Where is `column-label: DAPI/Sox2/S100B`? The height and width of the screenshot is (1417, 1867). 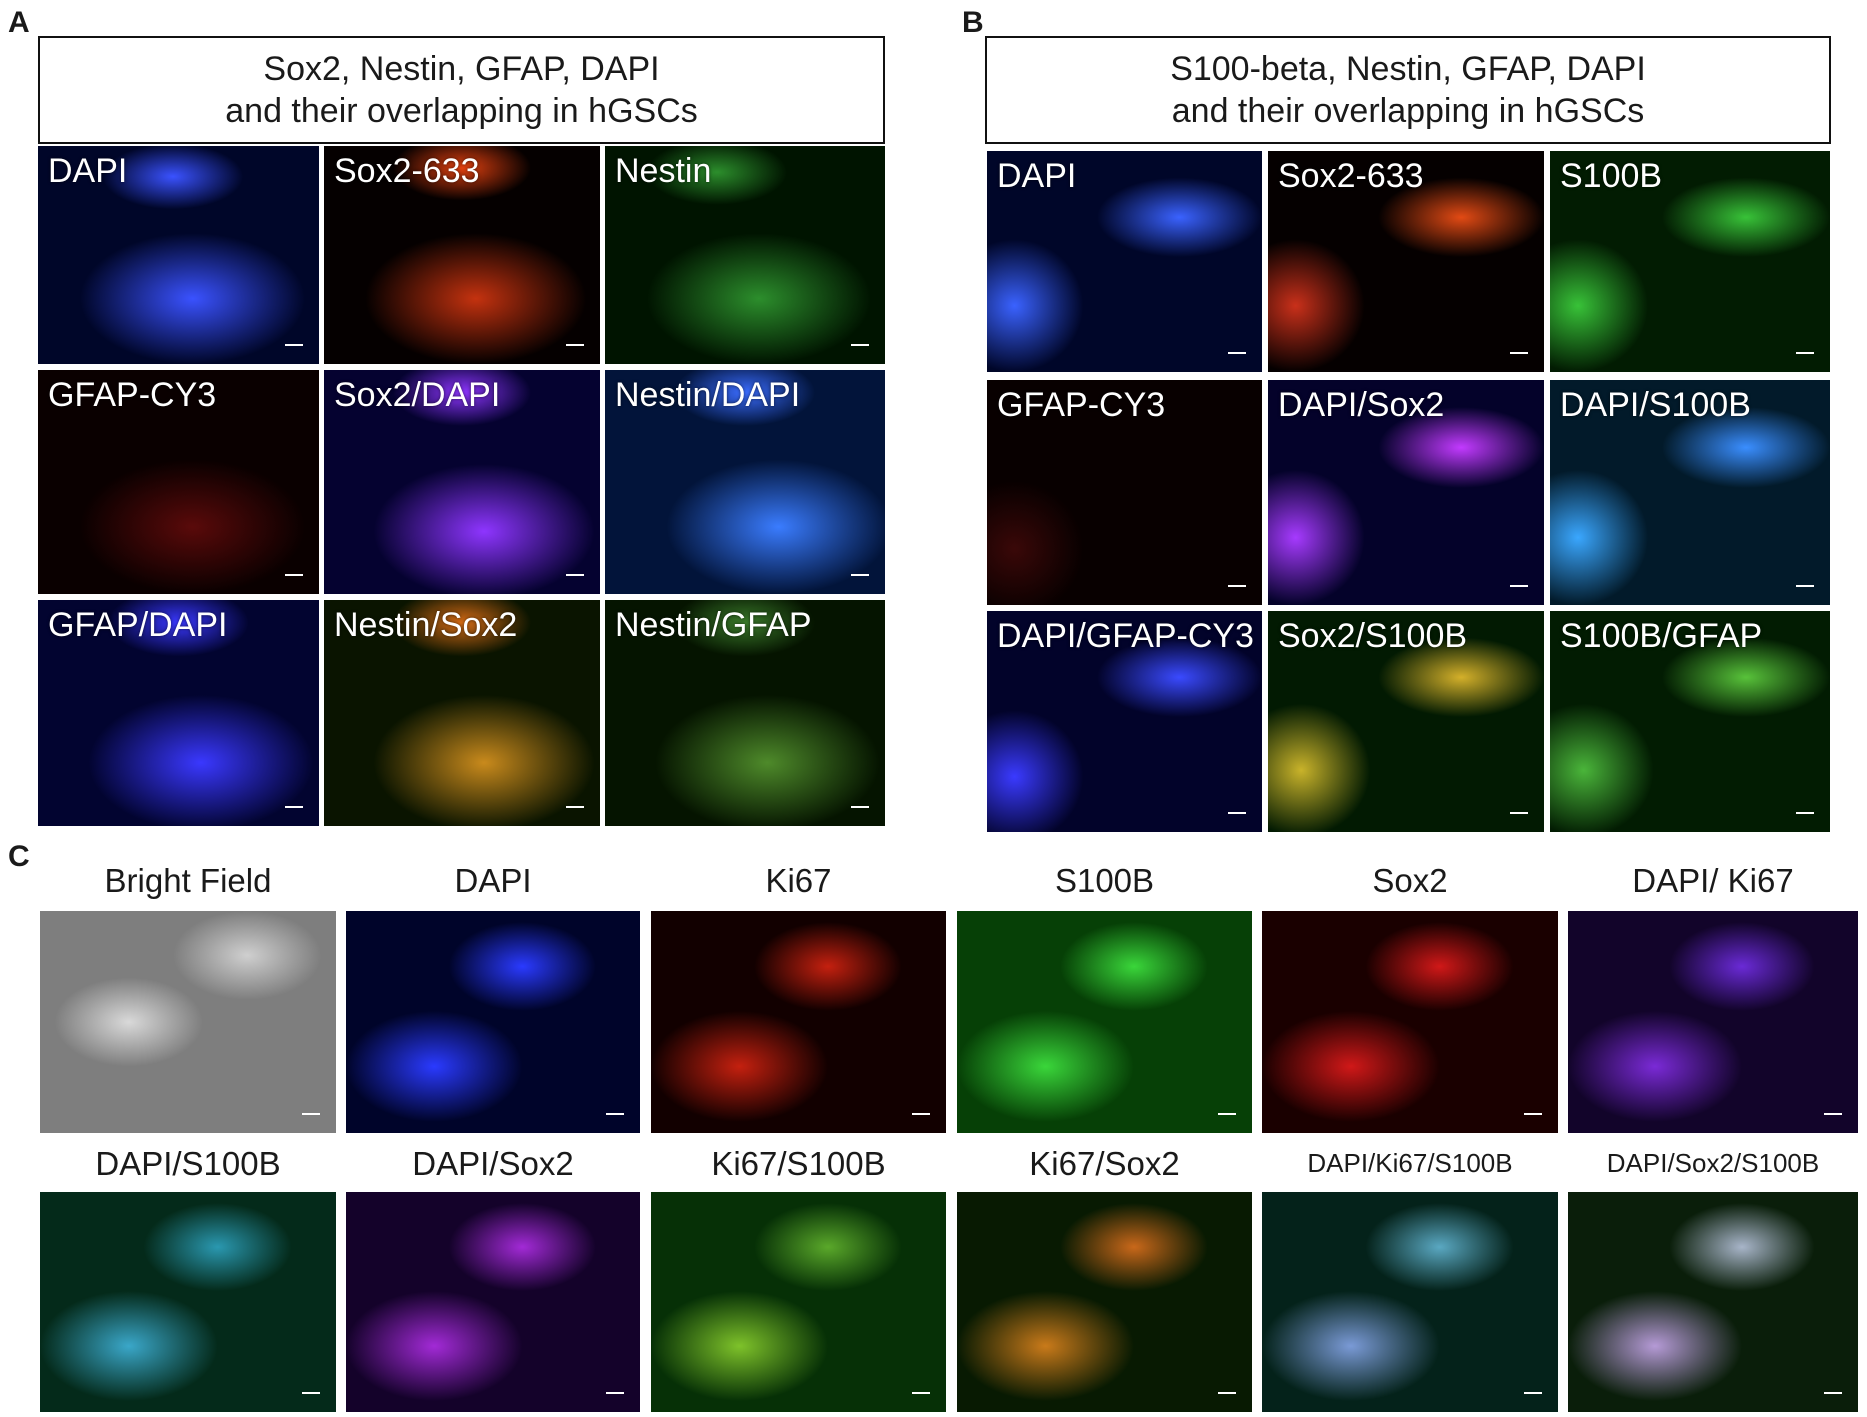
column-label: DAPI/Sox2/S100B is located at coordinates (1713, 1163).